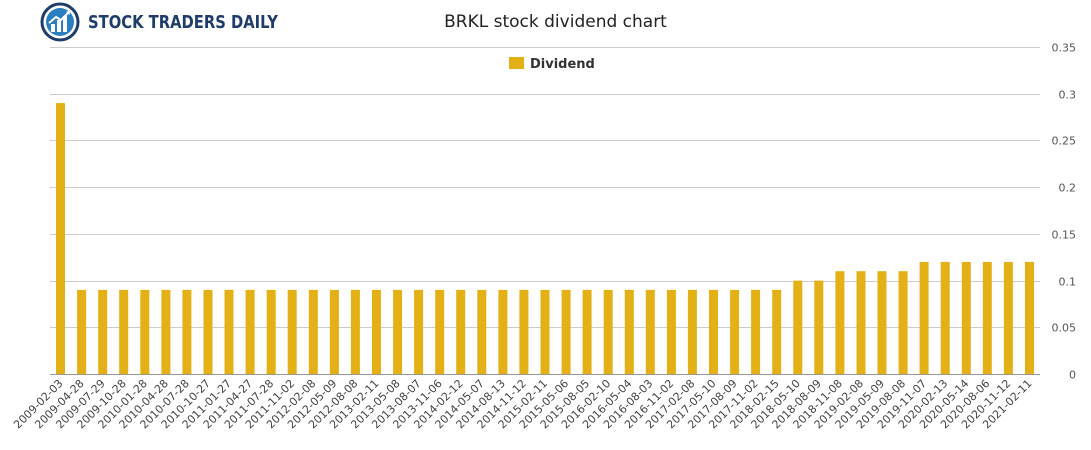 Image resolution: width=1091 pixels, height=450 pixels. What do you see at coordinates (1068, 95) in the screenshot?
I see `y-tick-label: 0.3` at bounding box center [1068, 95].